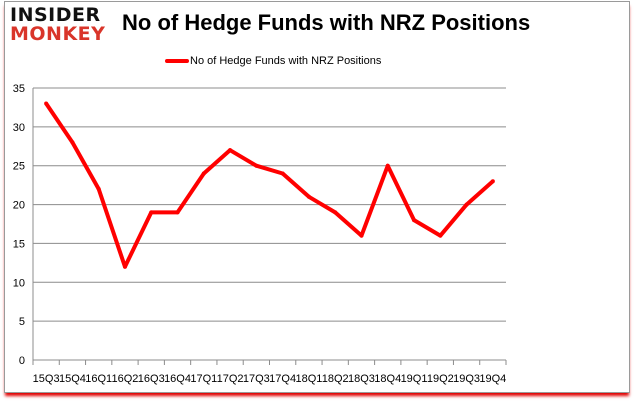 This screenshot has height=405, width=635. Describe the element at coordinates (440, 379) in the screenshot. I see `x-tick-label: 19Q2` at that location.